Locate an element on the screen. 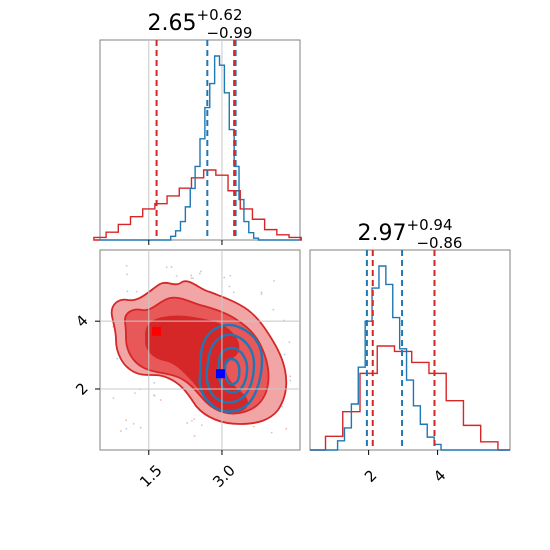 The width and height of the screenshot is (550, 550). 2d-ytick-label: 2 is located at coordinates (81, 388).